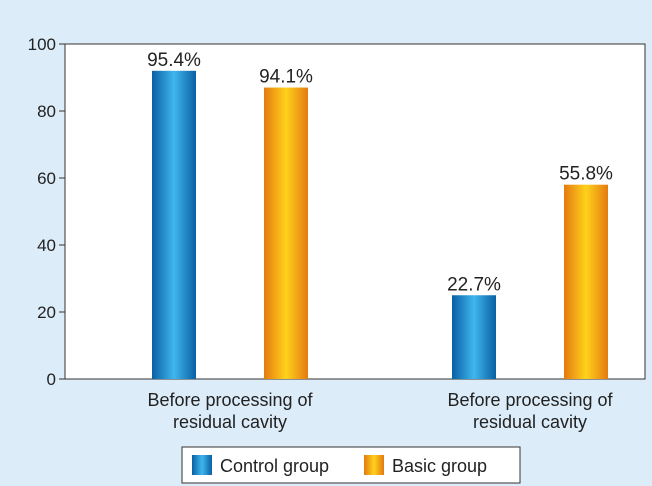 Image resolution: width=652 pixels, height=486 pixels. What do you see at coordinates (46, 178) in the screenshot?
I see `y-tick-label: 60` at bounding box center [46, 178].